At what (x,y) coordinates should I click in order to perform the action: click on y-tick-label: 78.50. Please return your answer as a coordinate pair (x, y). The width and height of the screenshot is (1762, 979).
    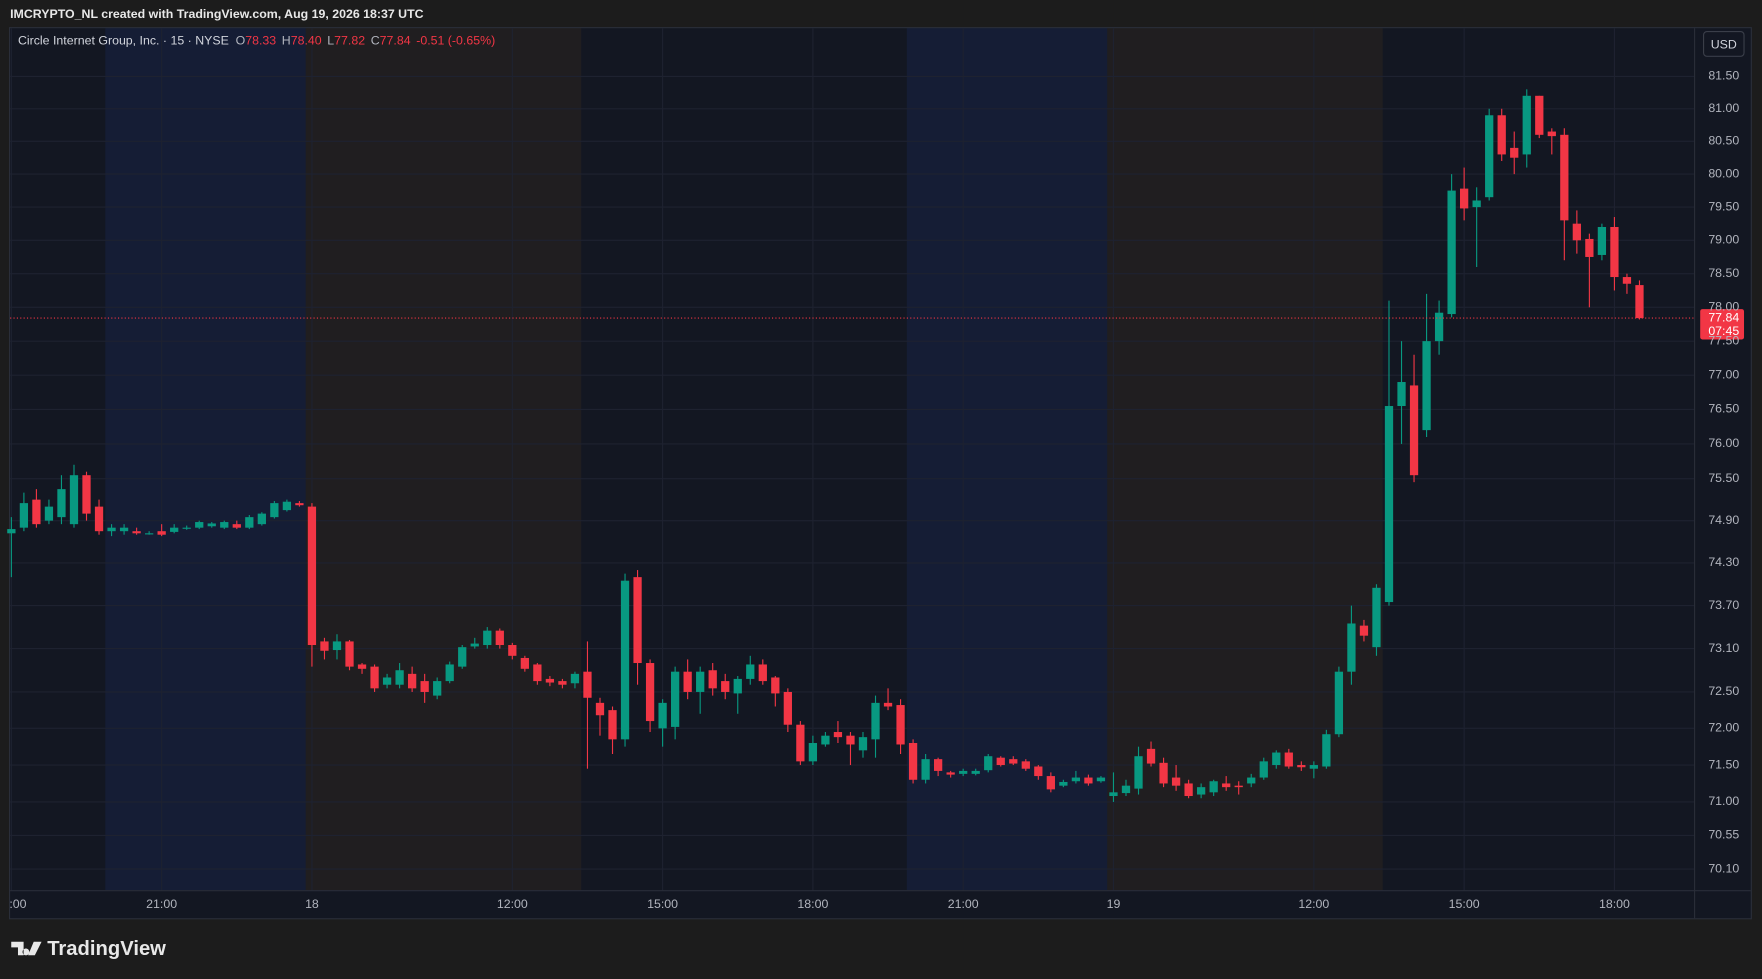
    Looking at the image, I should click on (1723, 273).